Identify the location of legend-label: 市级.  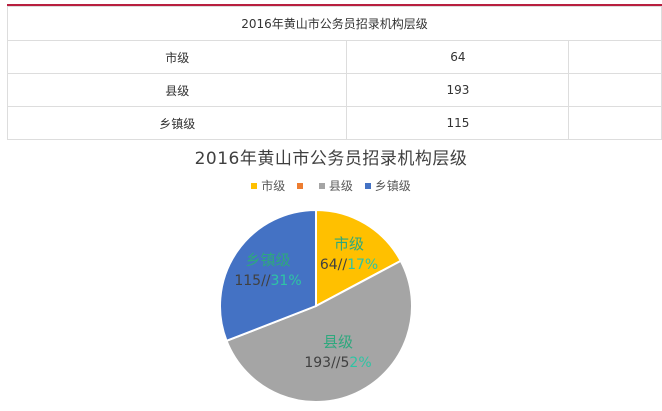
(273, 186).